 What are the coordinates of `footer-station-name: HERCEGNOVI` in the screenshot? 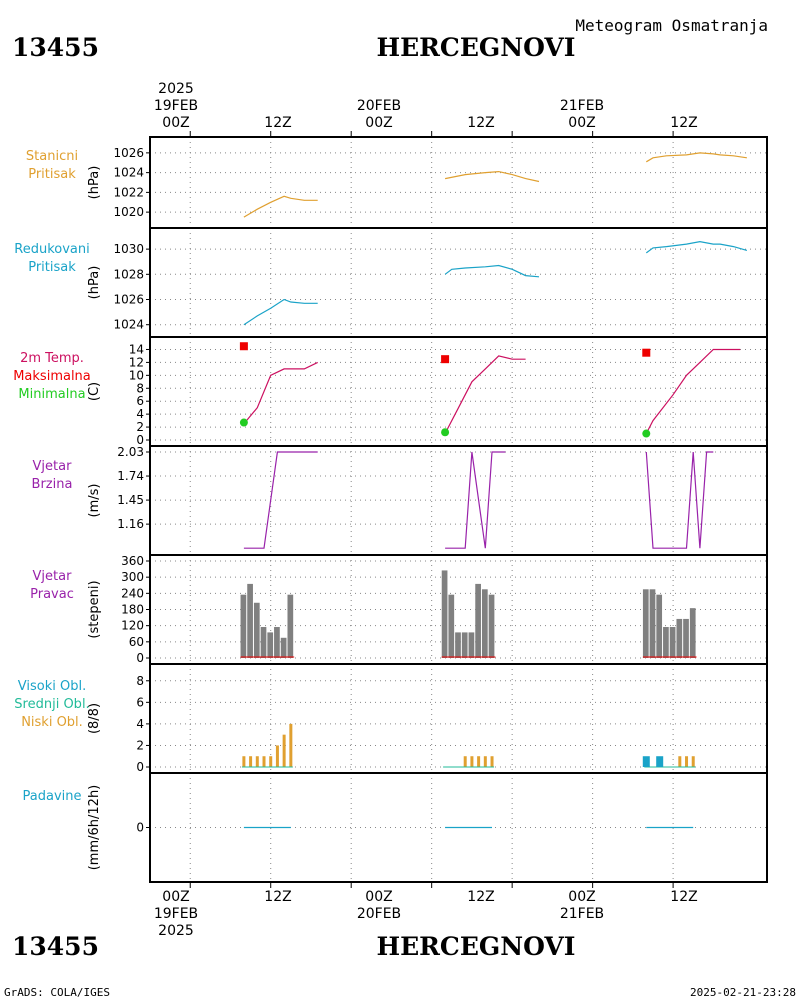 It's located at (475, 946).